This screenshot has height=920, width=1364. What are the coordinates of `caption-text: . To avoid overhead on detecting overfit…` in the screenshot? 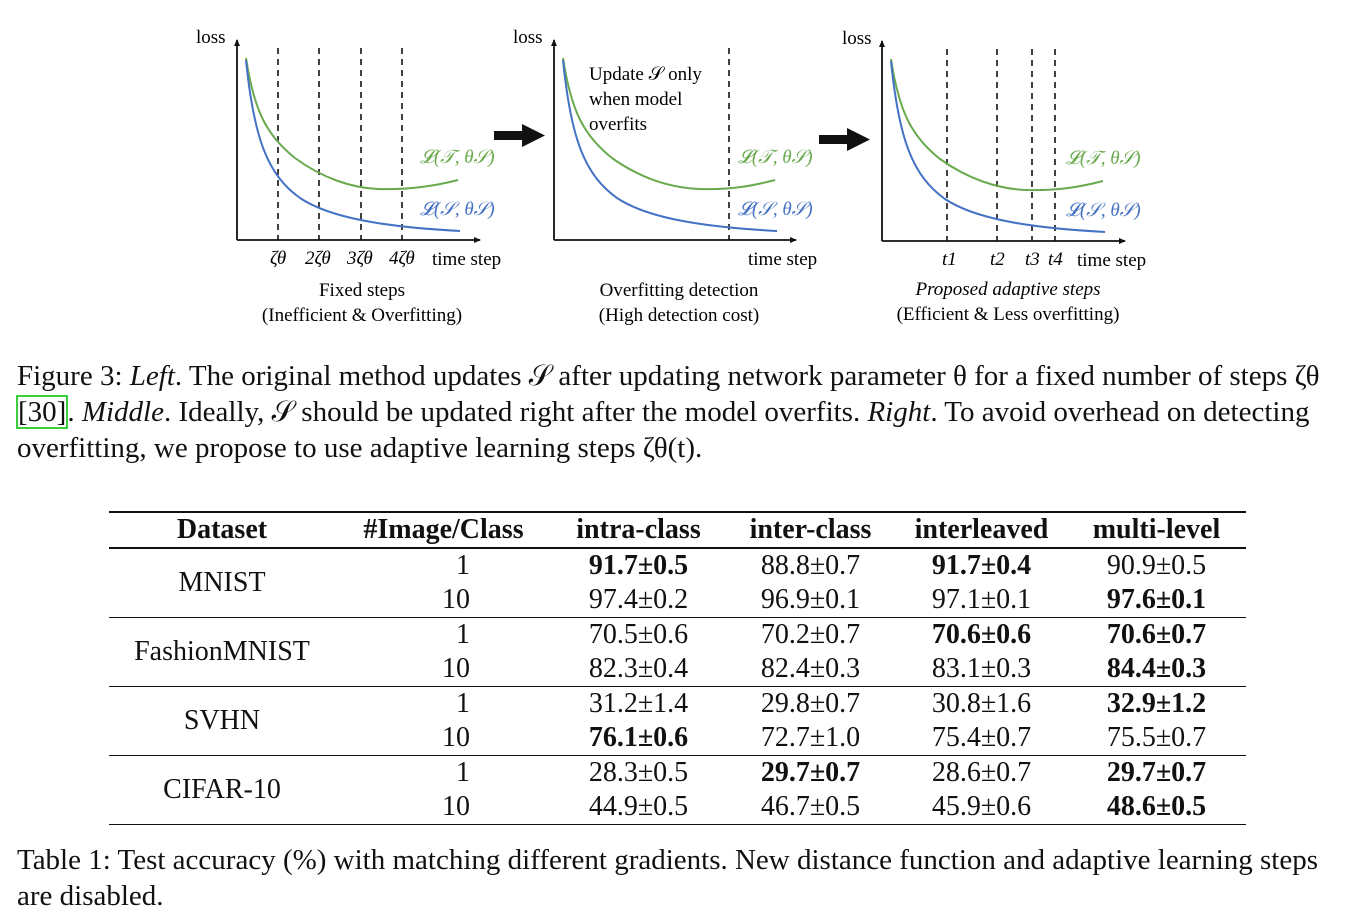 It's located at (663, 430).